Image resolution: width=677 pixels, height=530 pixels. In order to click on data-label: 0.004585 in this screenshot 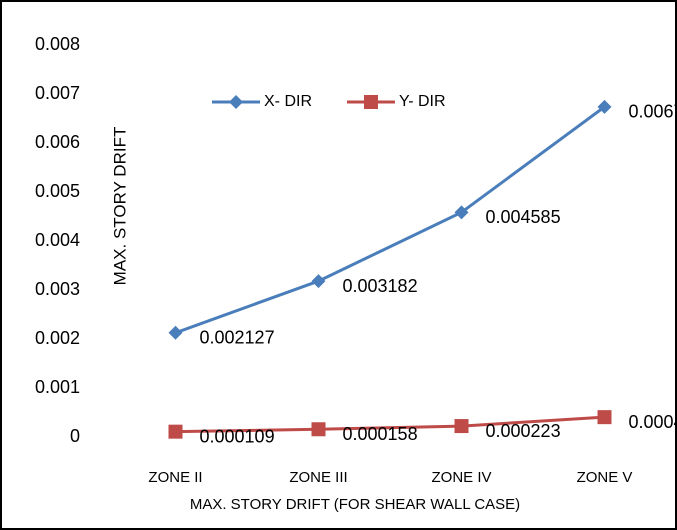, I will do `click(523, 217)`.